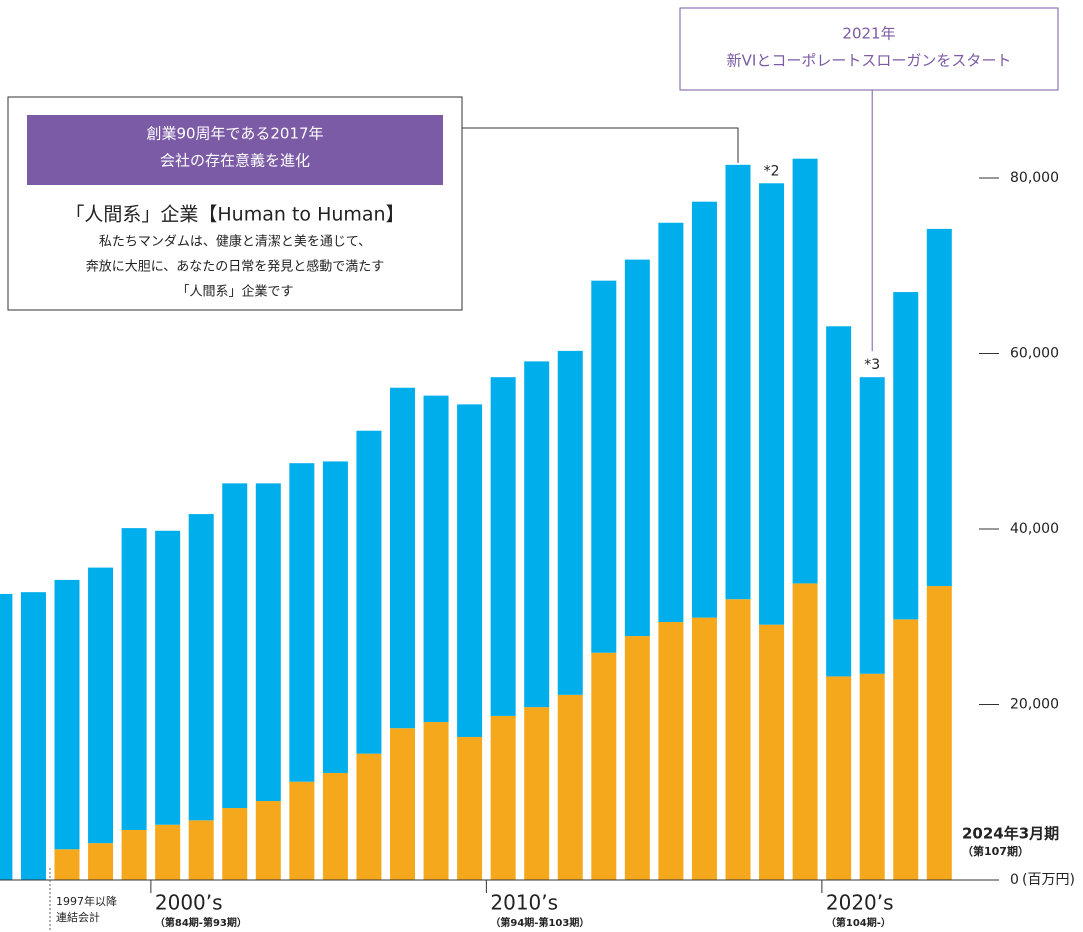  Describe the element at coordinates (235, 150) in the screenshot. I see `callout-header` at that location.